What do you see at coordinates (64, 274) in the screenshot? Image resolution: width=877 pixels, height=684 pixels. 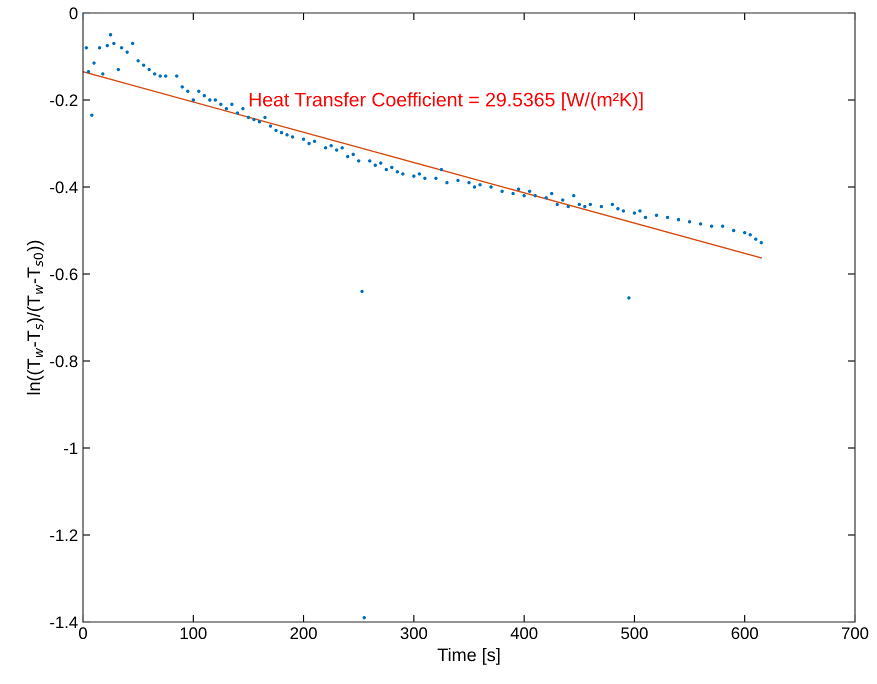 I see `y-tick-label: -0.6` at bounding box center [64, 274].